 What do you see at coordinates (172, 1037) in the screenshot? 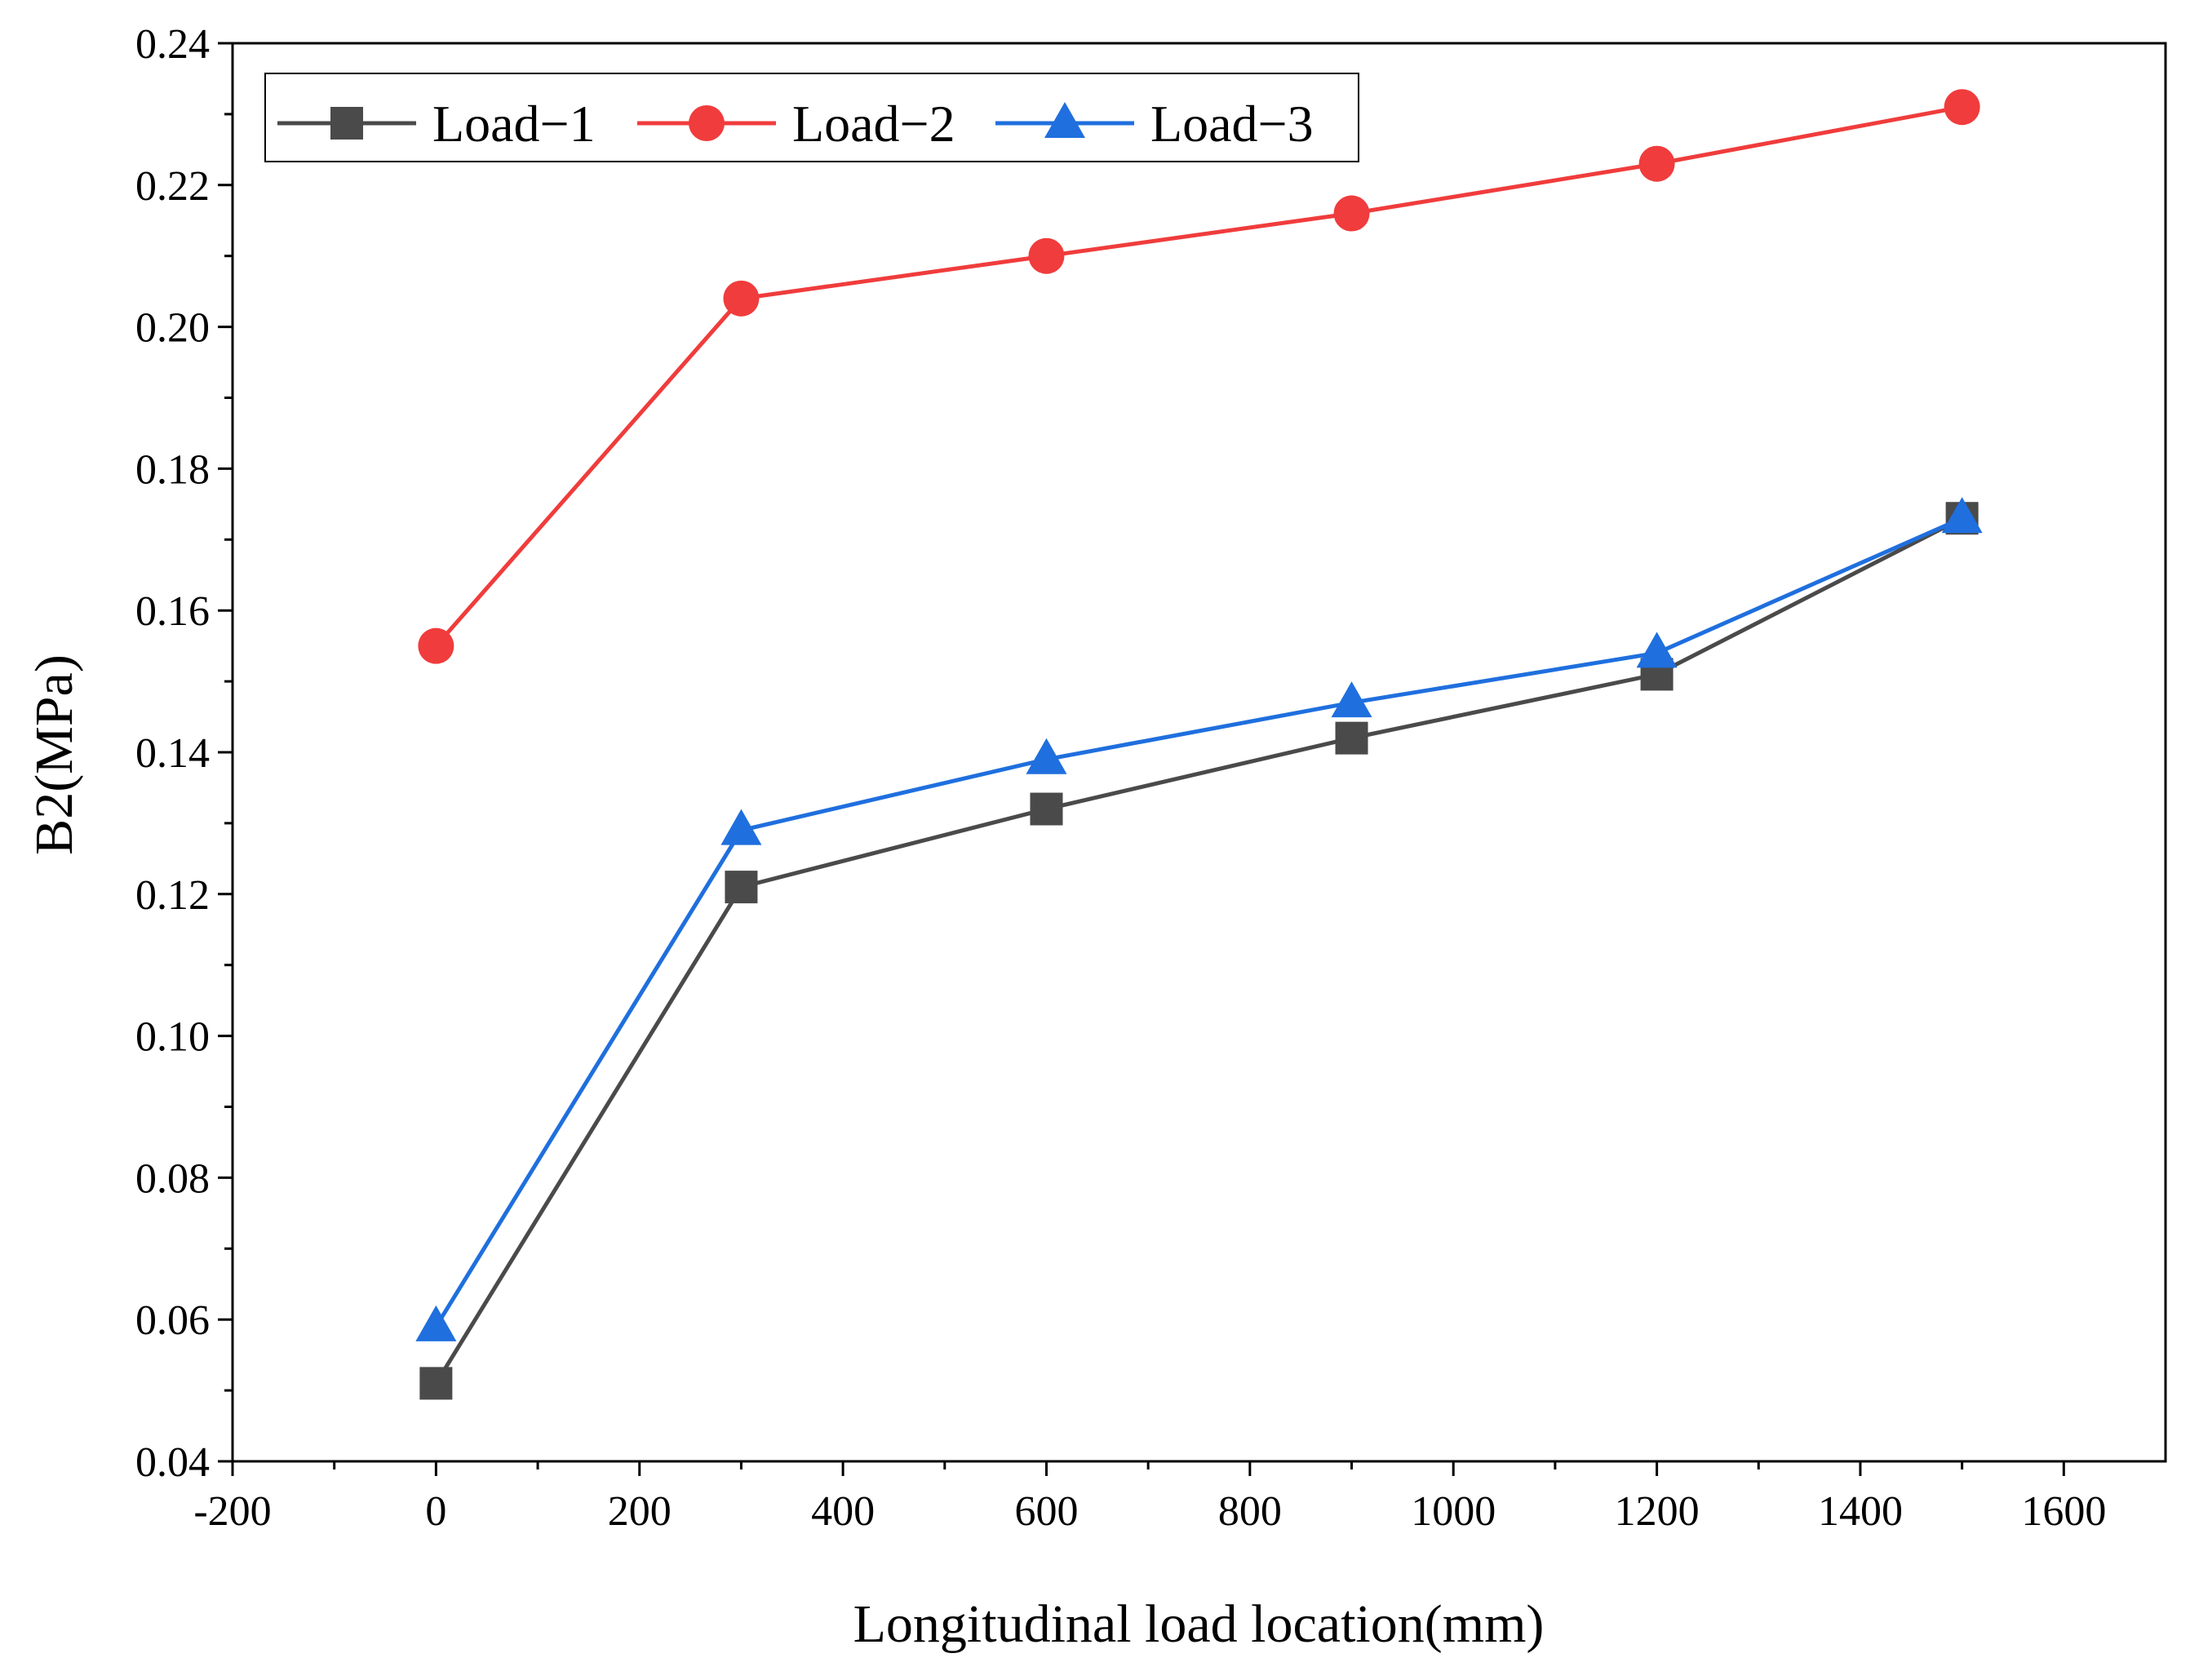
I see `y-tick-label: 0.10` at bounding box center [172, 1037].